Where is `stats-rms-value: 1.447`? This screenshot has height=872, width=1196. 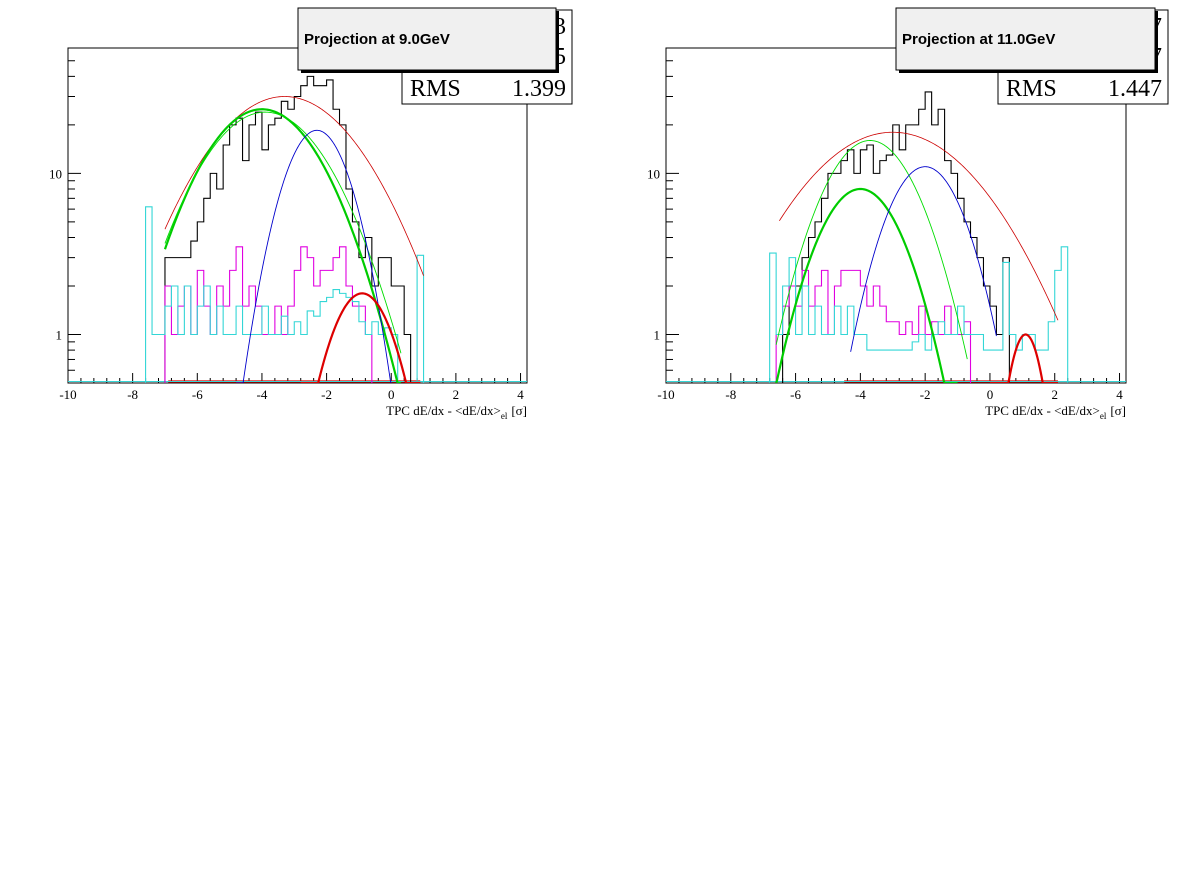 stats-rms-value: 1.447 is located at coordinates (1135, 89).